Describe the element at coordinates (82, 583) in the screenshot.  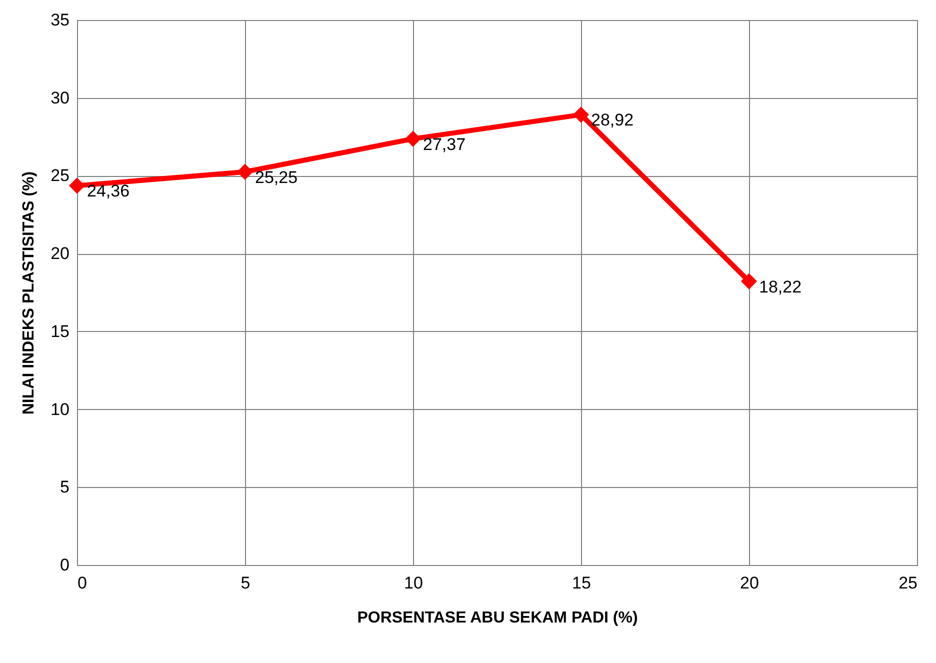
I see `x-tick-label: 0` at that location.